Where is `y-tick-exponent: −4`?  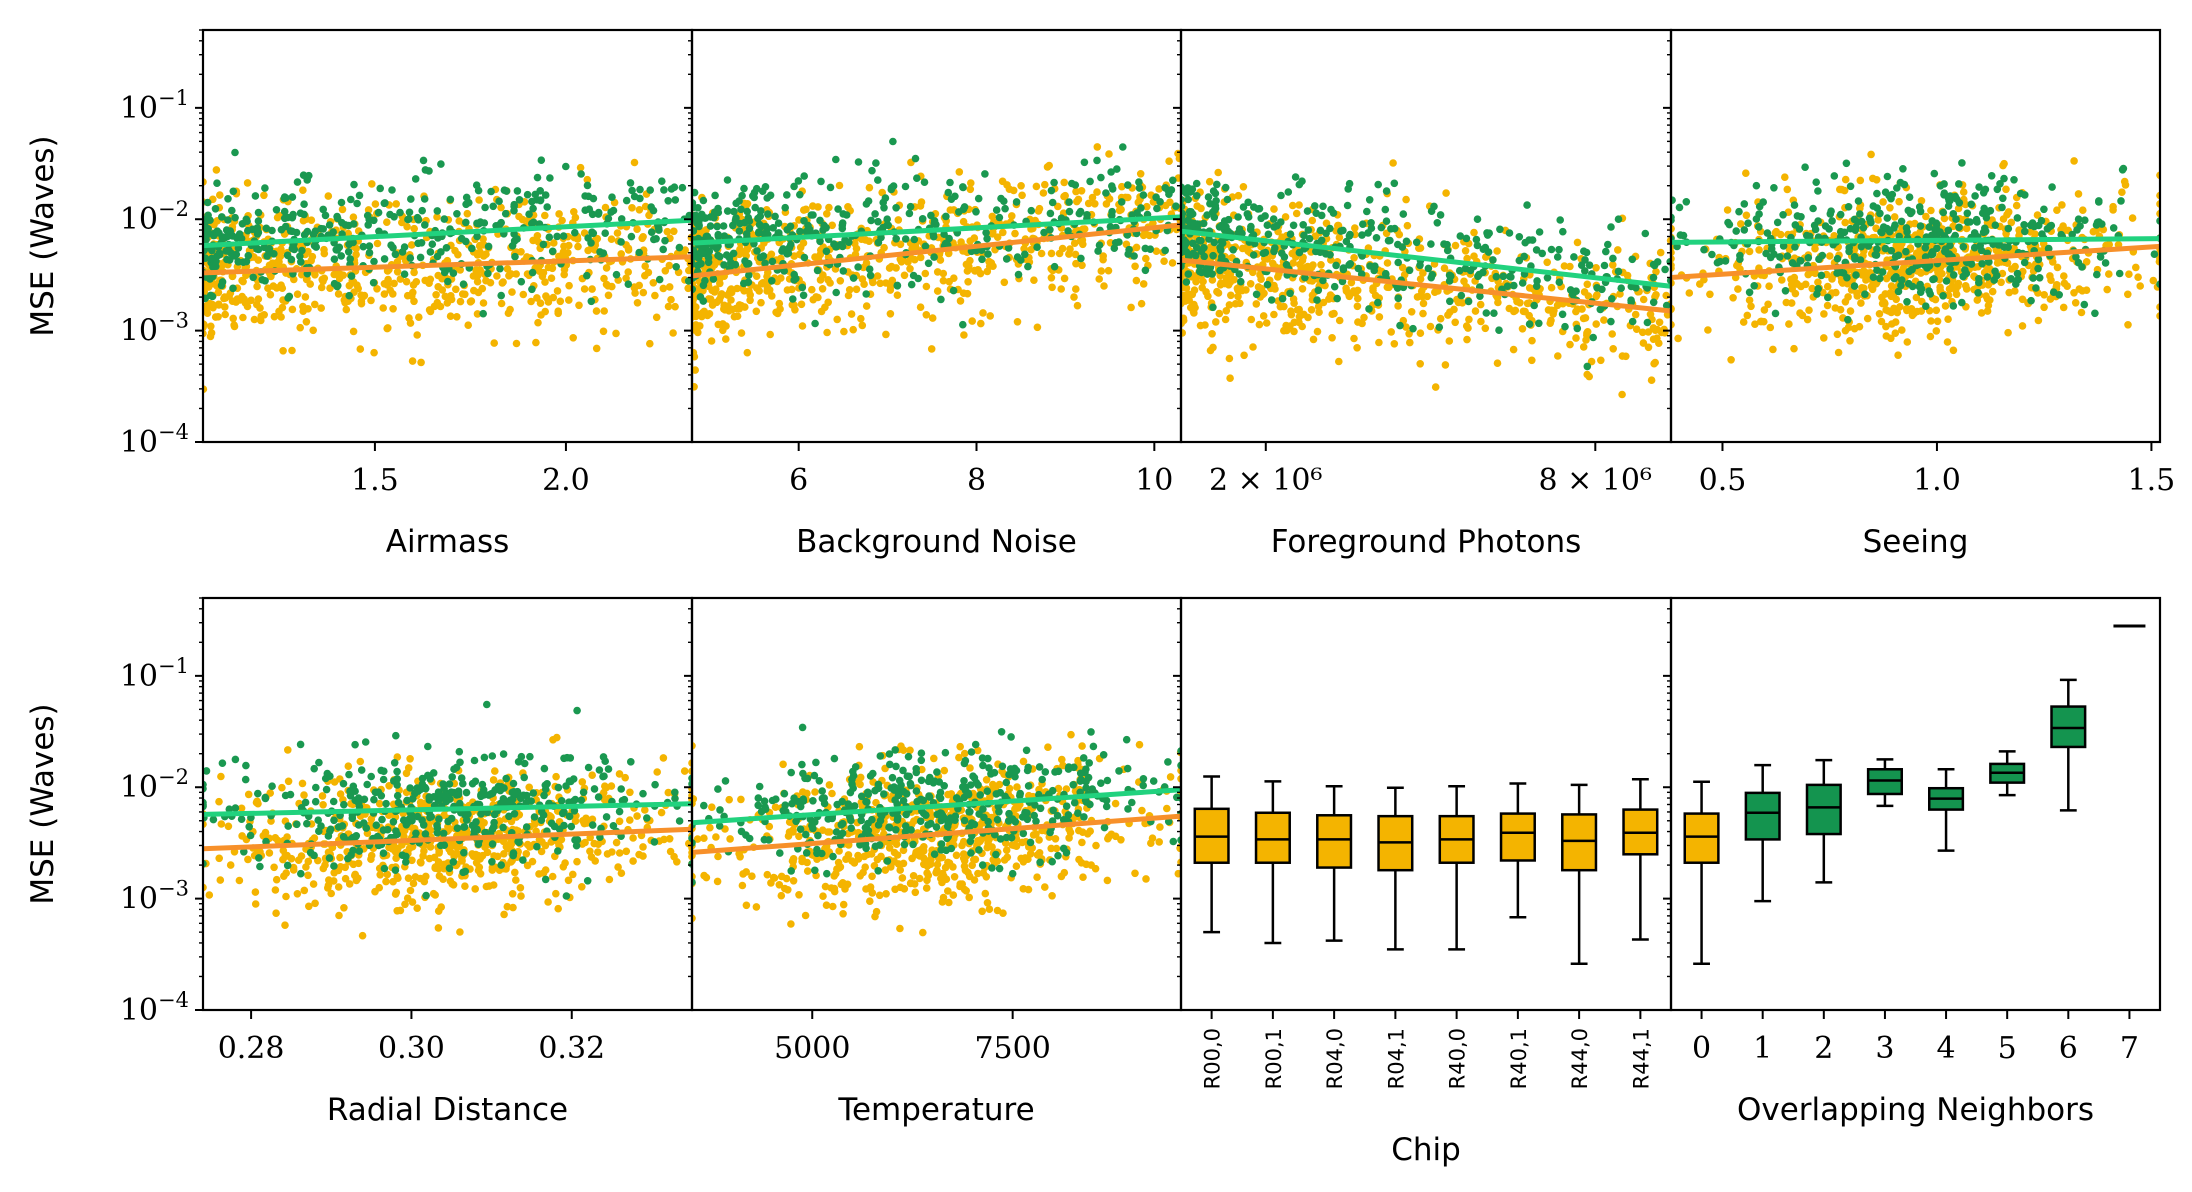 y-tick-exponent: −4 is located at coordinates (173, 432).